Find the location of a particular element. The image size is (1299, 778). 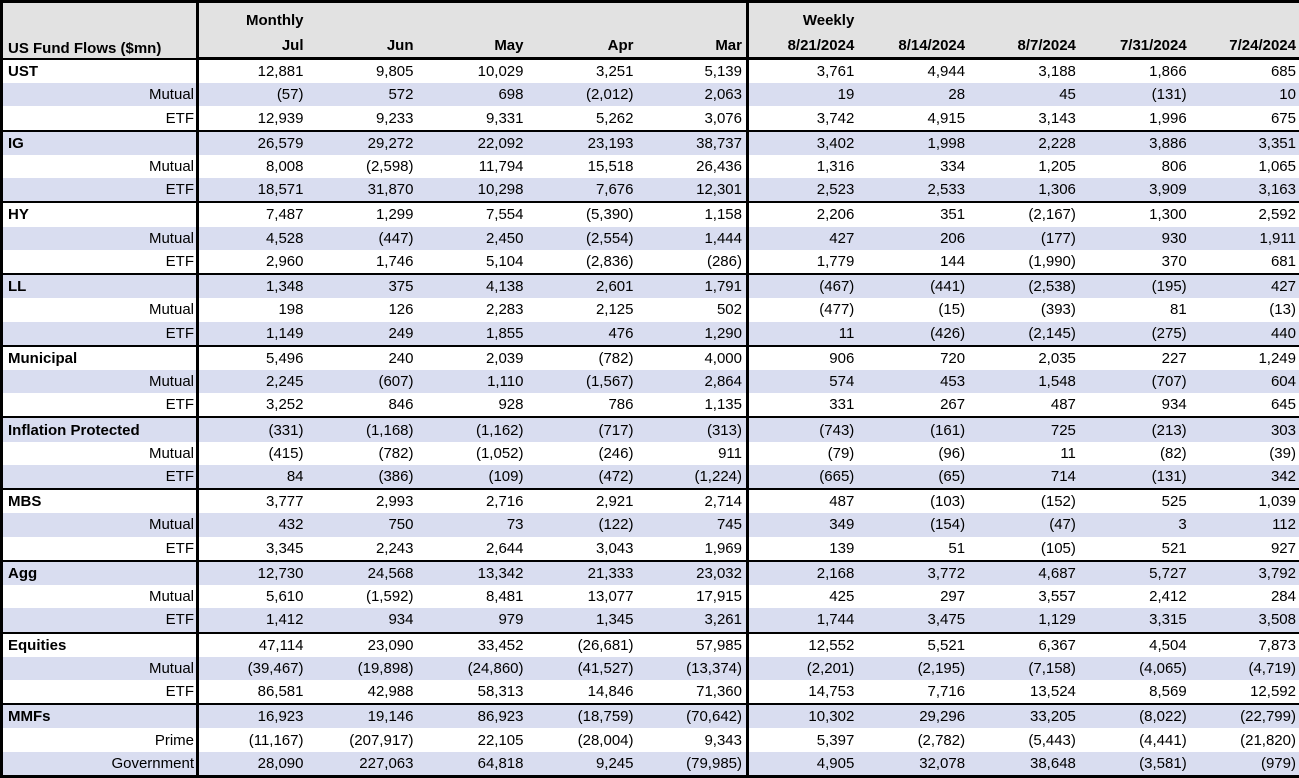

header-row-sections: US Fund Flows ($mn) Monthly Weekly is located at coordinates (650, 30).